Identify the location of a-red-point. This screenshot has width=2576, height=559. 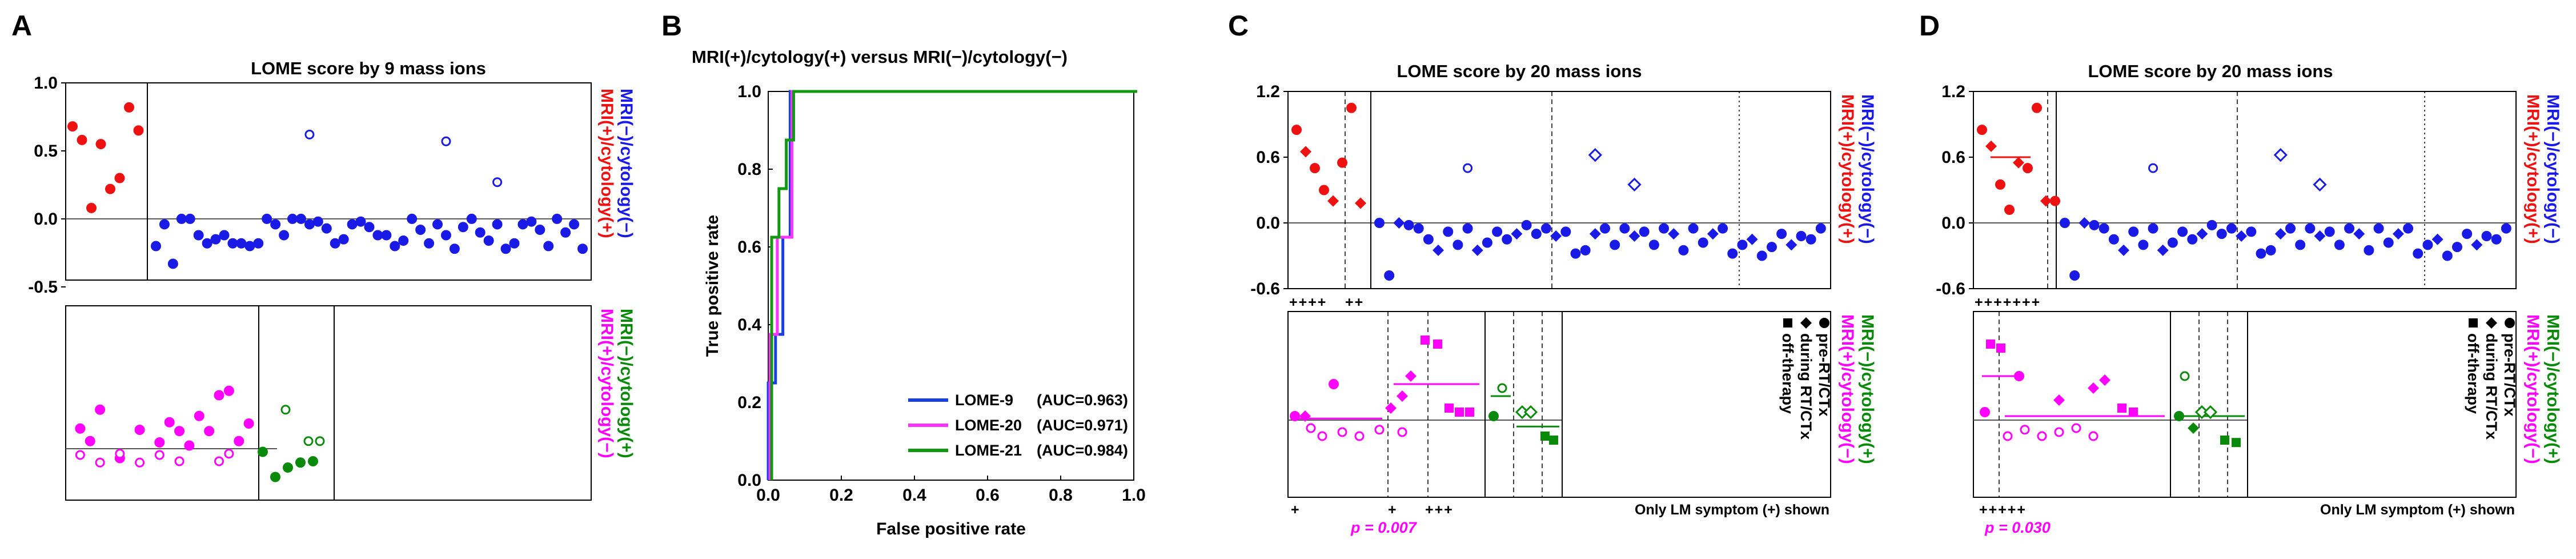
(110, 188).